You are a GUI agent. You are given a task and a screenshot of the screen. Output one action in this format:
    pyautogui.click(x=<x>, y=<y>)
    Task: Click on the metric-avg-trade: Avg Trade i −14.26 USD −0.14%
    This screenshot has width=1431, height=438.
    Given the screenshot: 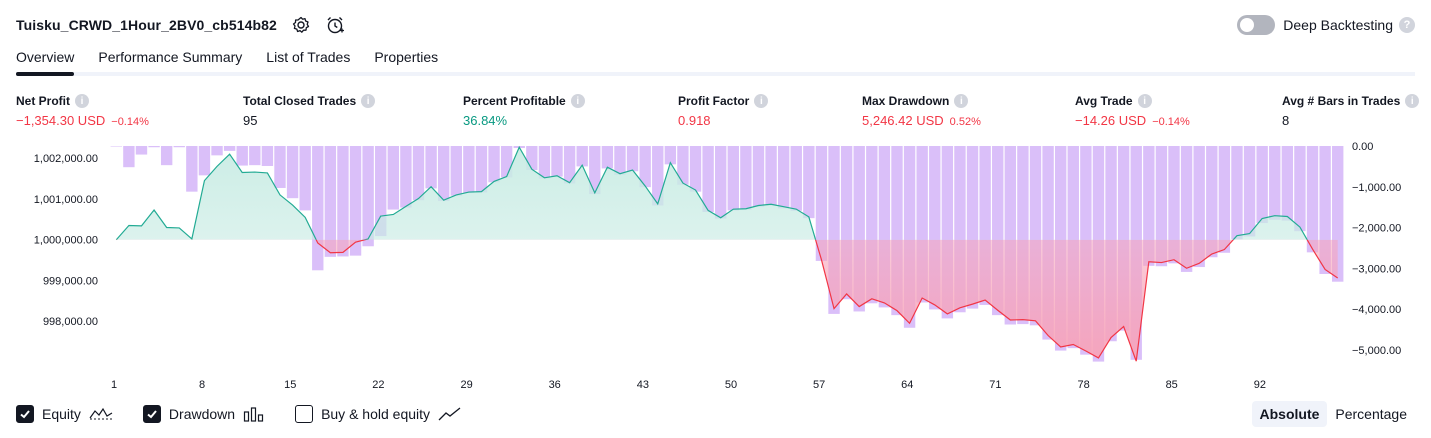 What is the action you would take?
    pyautogui.click(x=1132, y=111)
    